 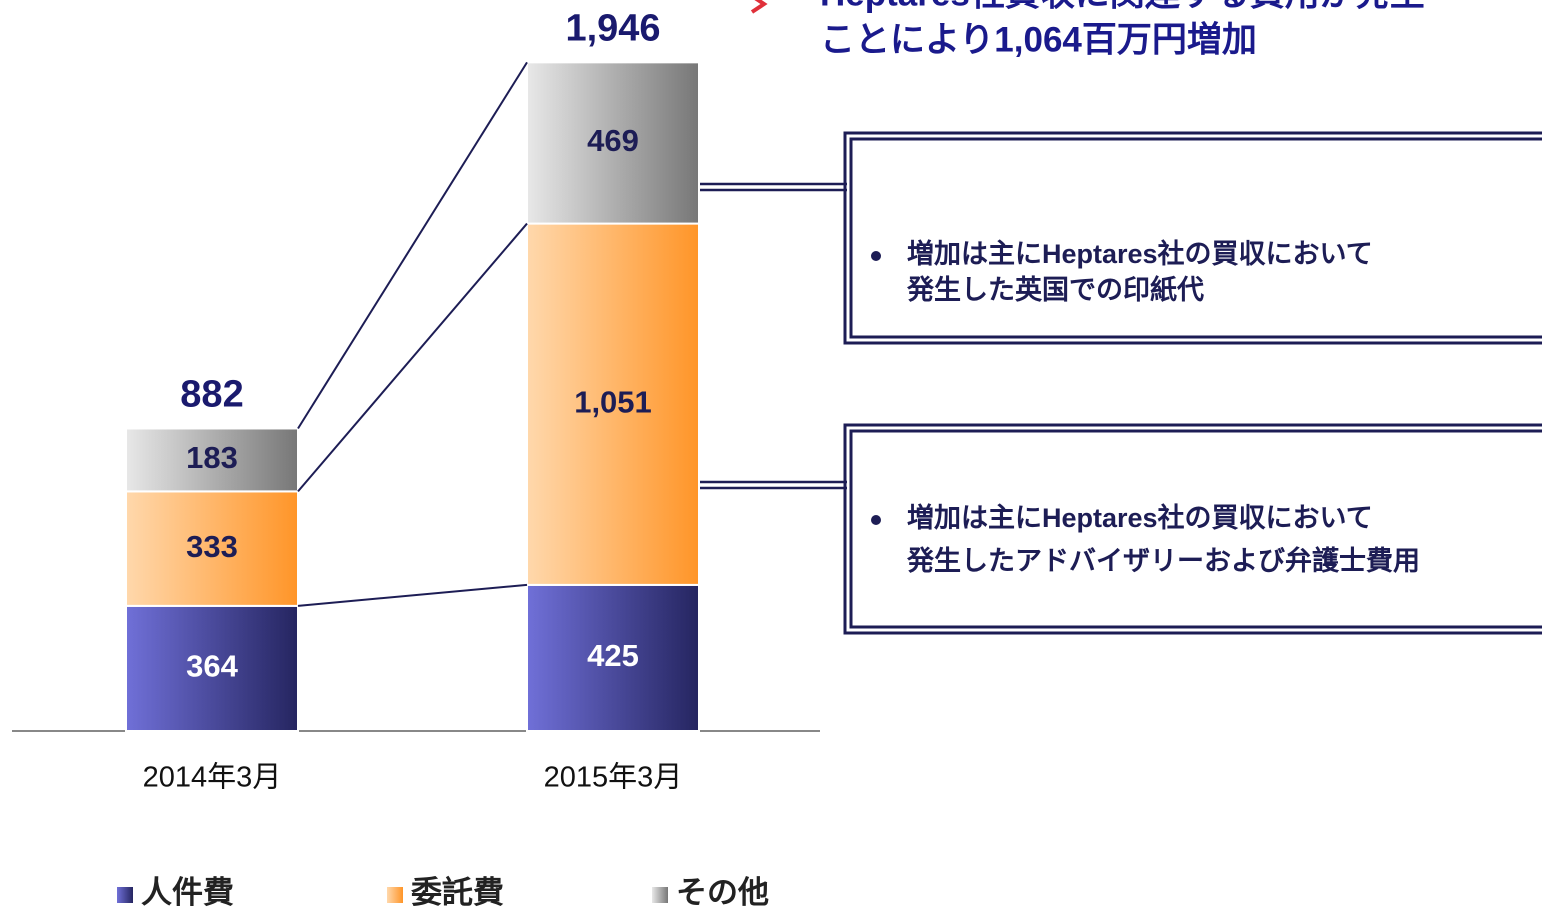 What do you see at coordinates (1055, 289) in the screenshot?
I see `callout-text: 発生した英国での印紙代` at bounding box center [1055, 289].